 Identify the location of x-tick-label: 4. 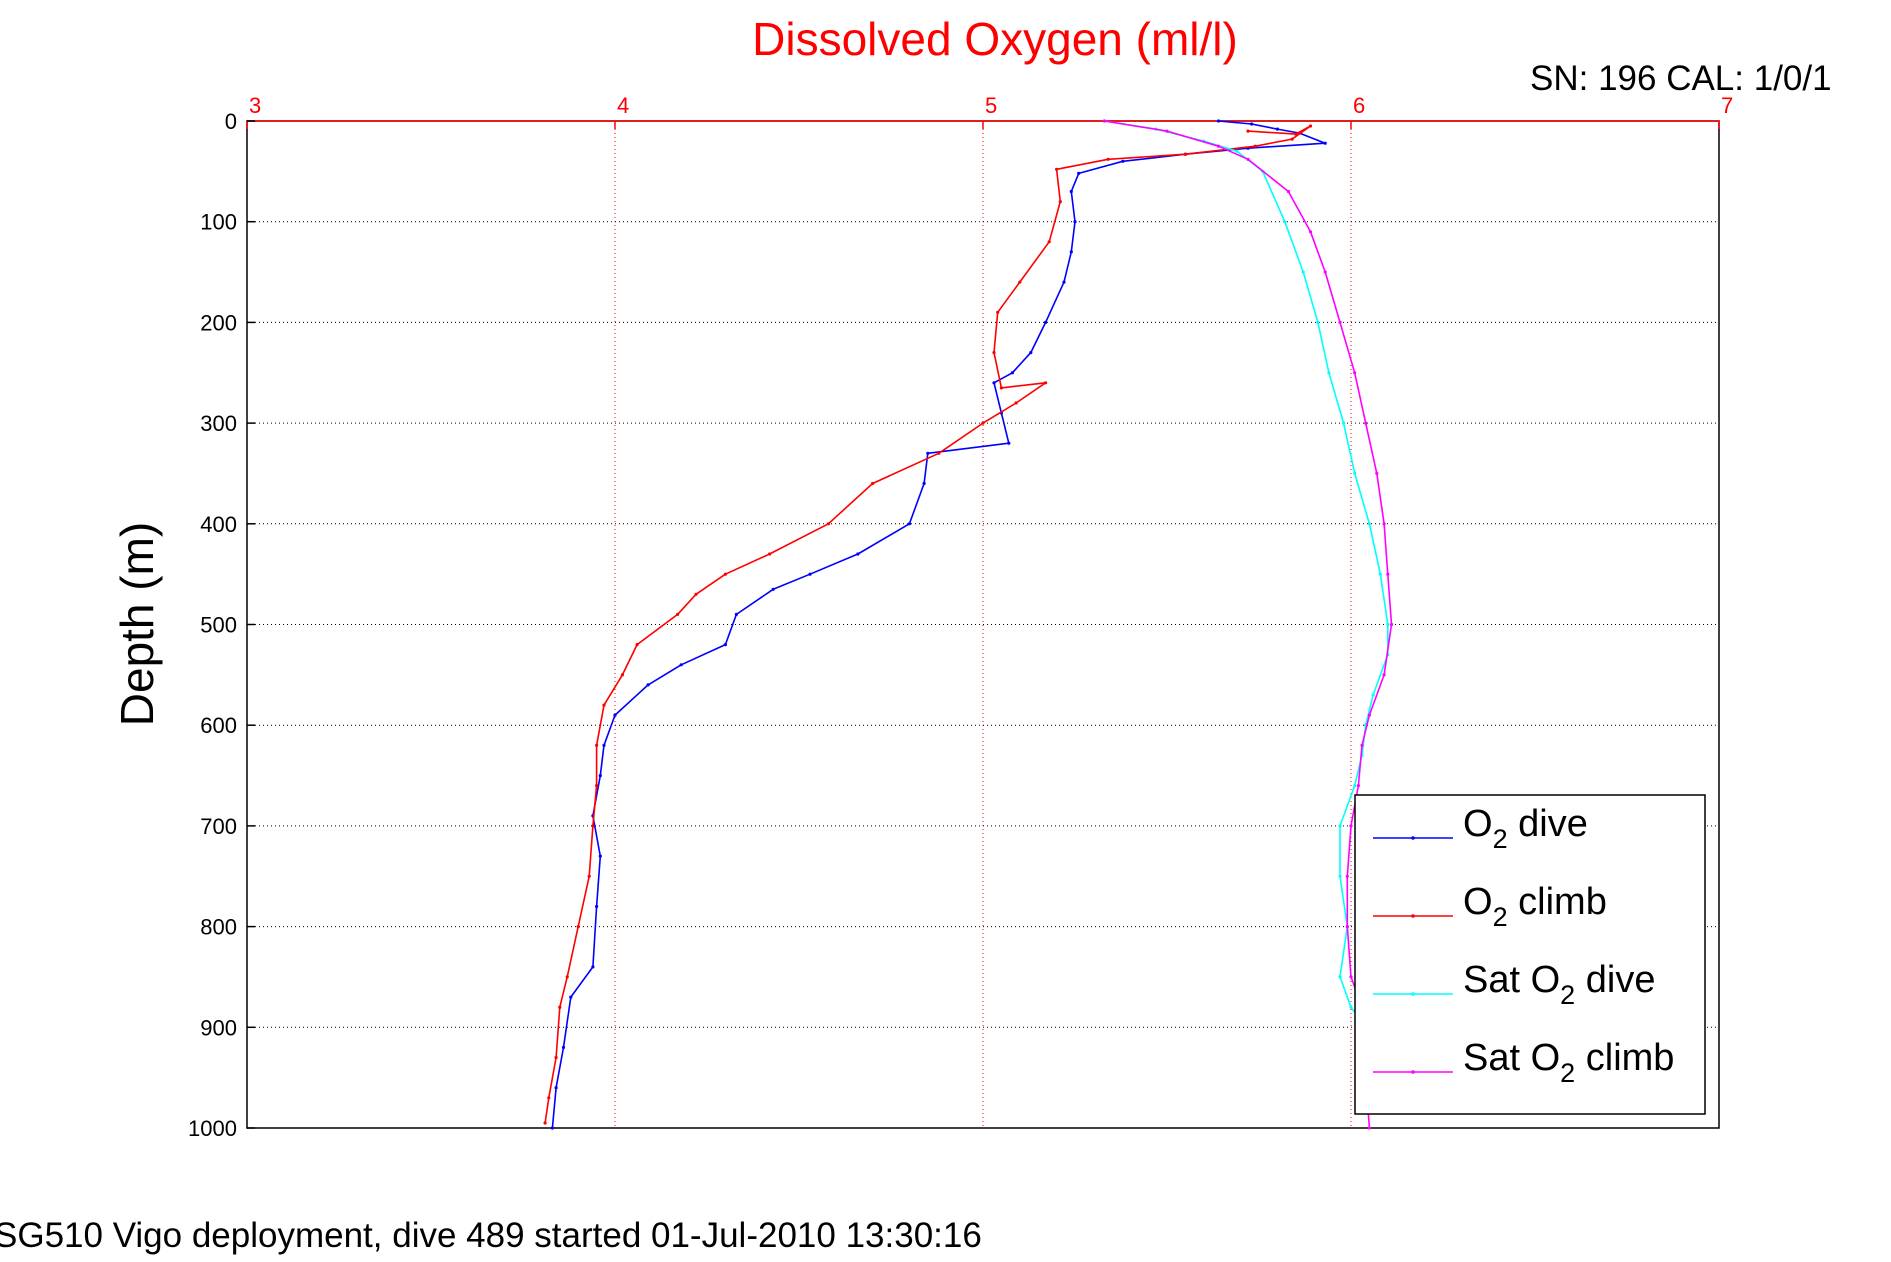
(623, 105).